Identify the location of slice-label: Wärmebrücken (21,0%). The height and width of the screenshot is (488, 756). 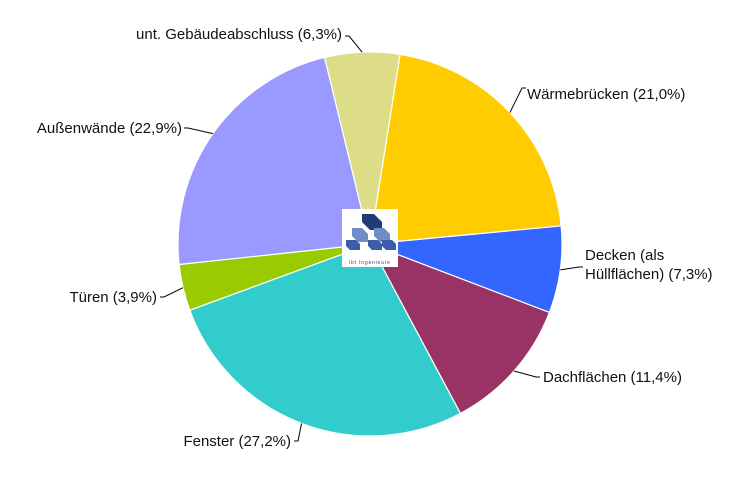
(606, 94).